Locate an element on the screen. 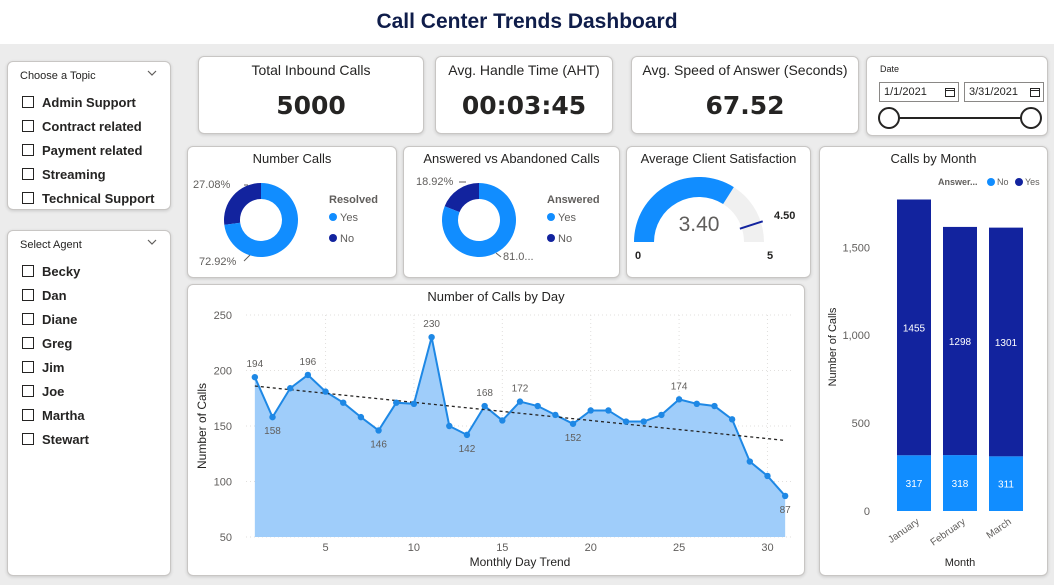 The width and height of the screenshot is (1054, 585). data-label: 196 is located at coordinates (308, 362).